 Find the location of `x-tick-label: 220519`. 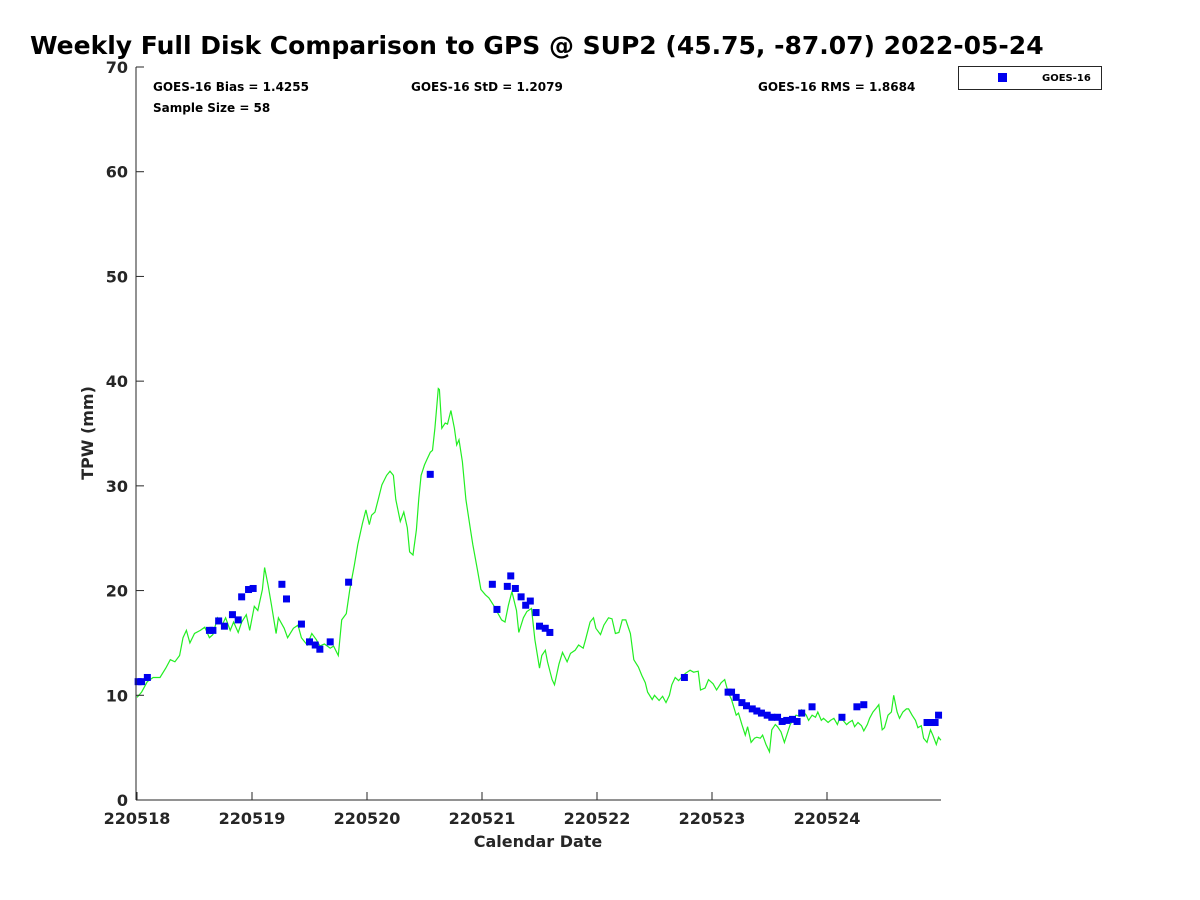

x-tick-label: 220519 is located at coordinates (252, 818).